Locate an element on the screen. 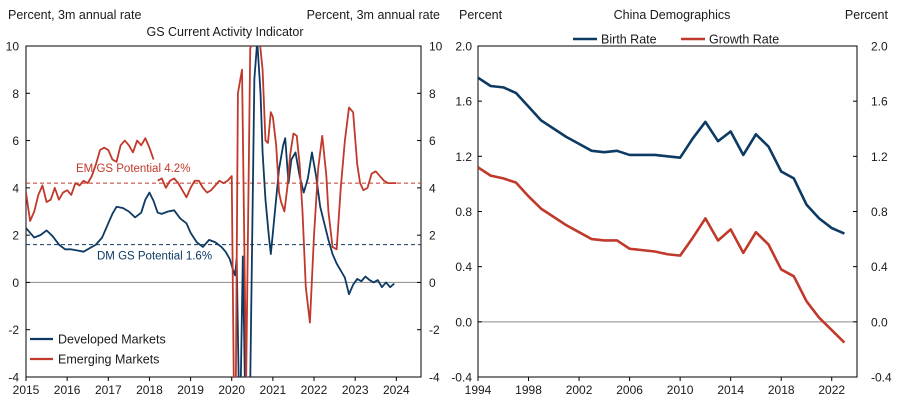 Image resolution: width=903 pixels, height=407 pixels. left-chart-ylabel-left: Percent, 3m annual rate is located at coordinates (74, 15).